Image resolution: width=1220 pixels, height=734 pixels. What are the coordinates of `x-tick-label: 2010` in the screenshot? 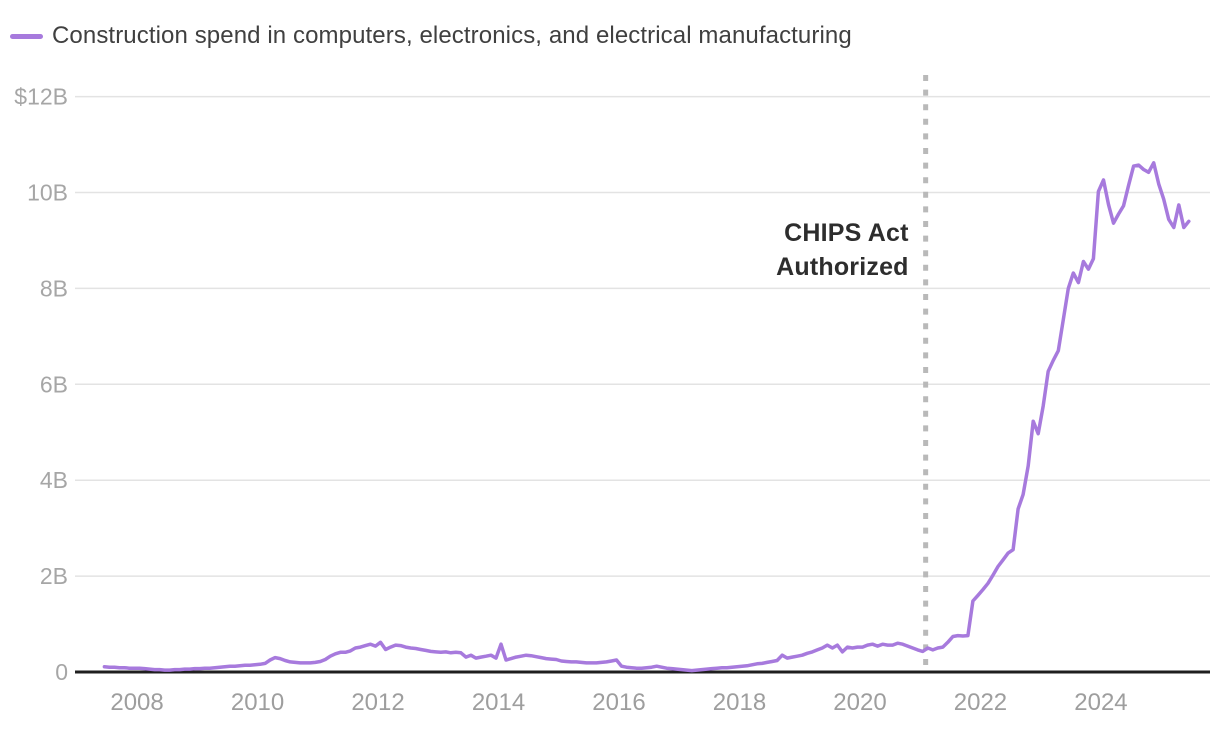 It's located at (257, 702).